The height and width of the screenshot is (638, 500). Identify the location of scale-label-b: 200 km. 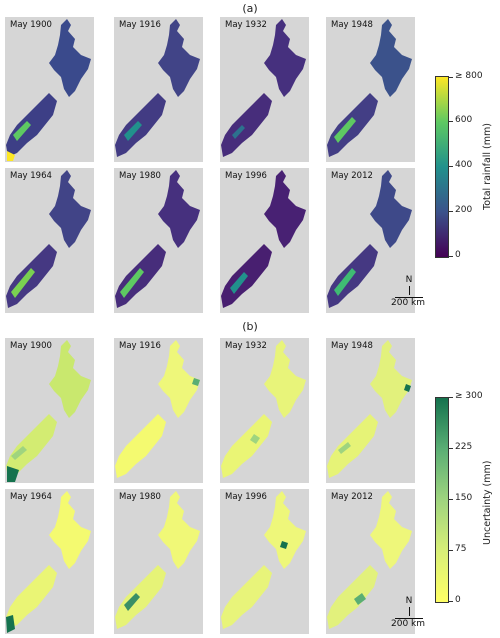
(408, 624).